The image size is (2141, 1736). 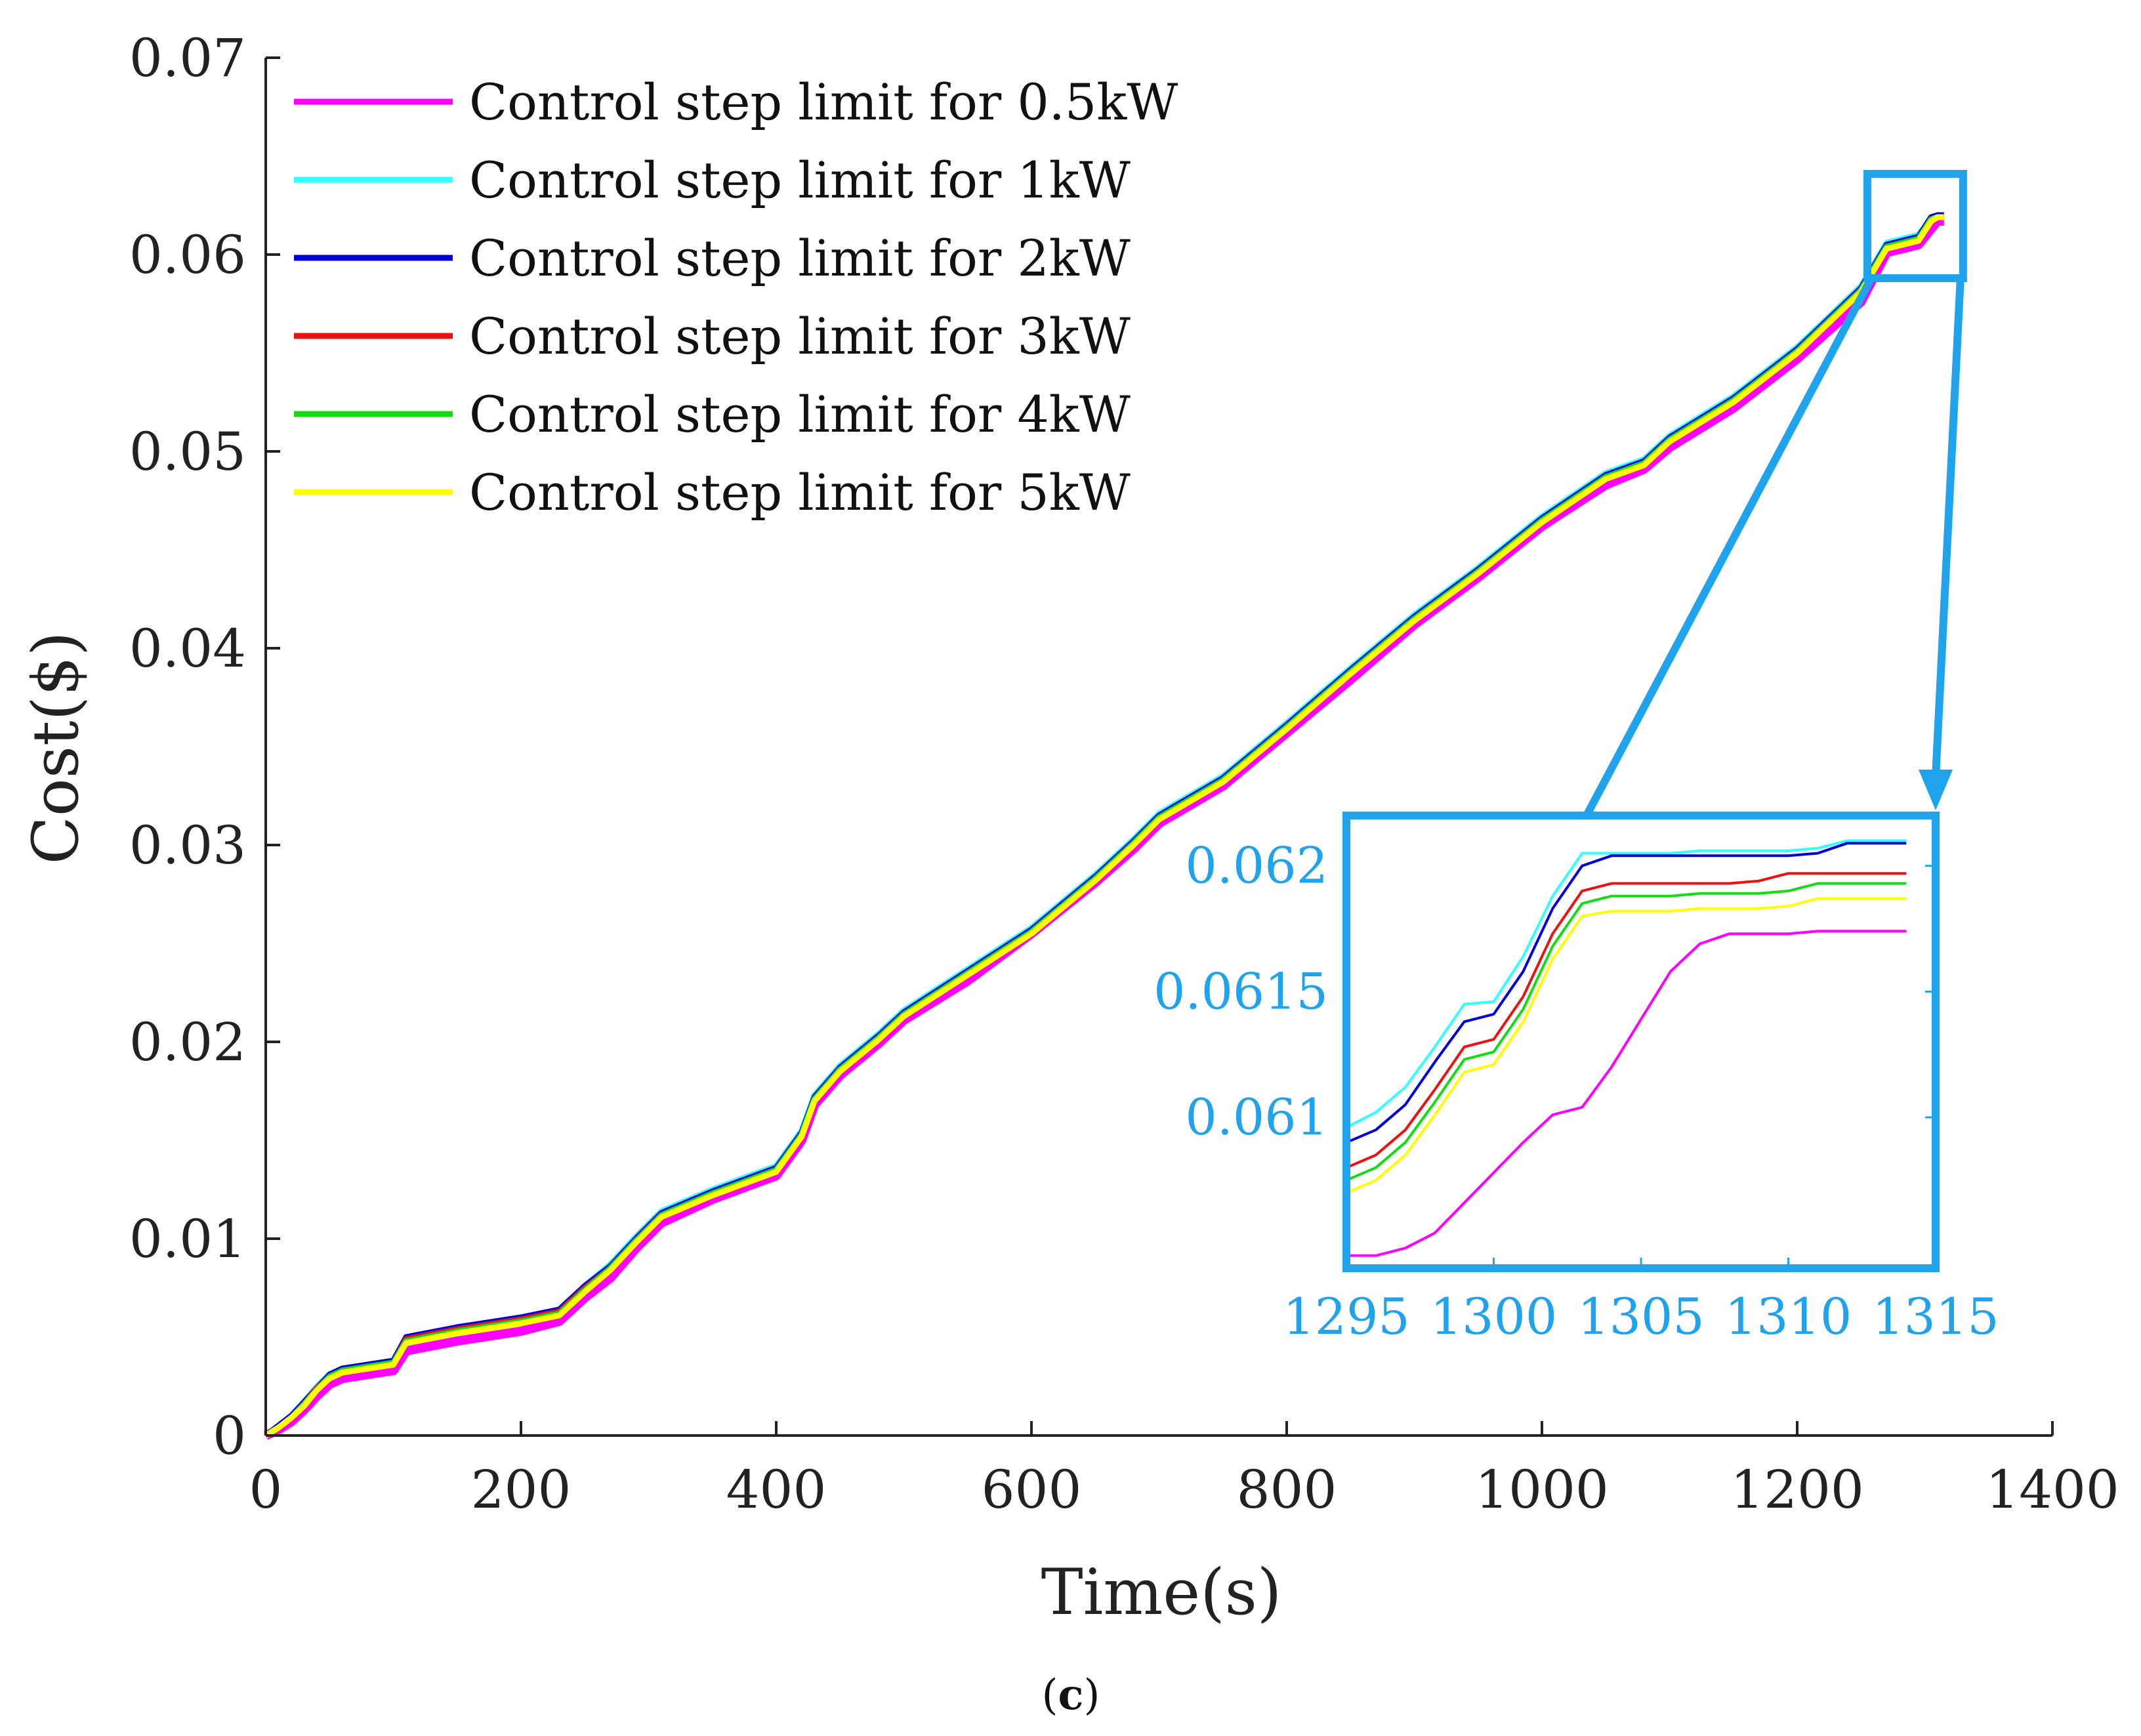 I want to click on y-tick-label: 0.02, so click(x=187, y=1042).